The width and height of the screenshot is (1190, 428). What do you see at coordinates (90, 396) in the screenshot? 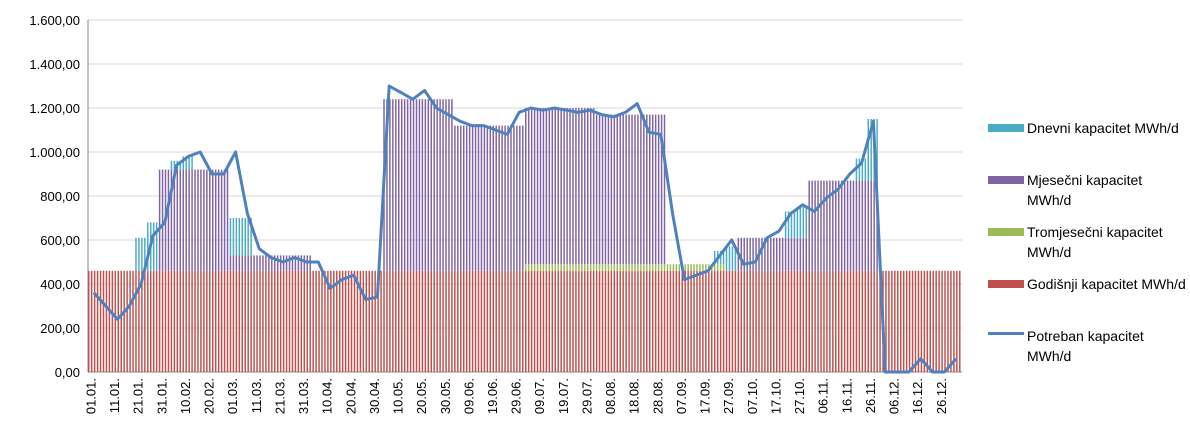
I see `x-tick-label: 01.01.` at bounding box center [90, 396].